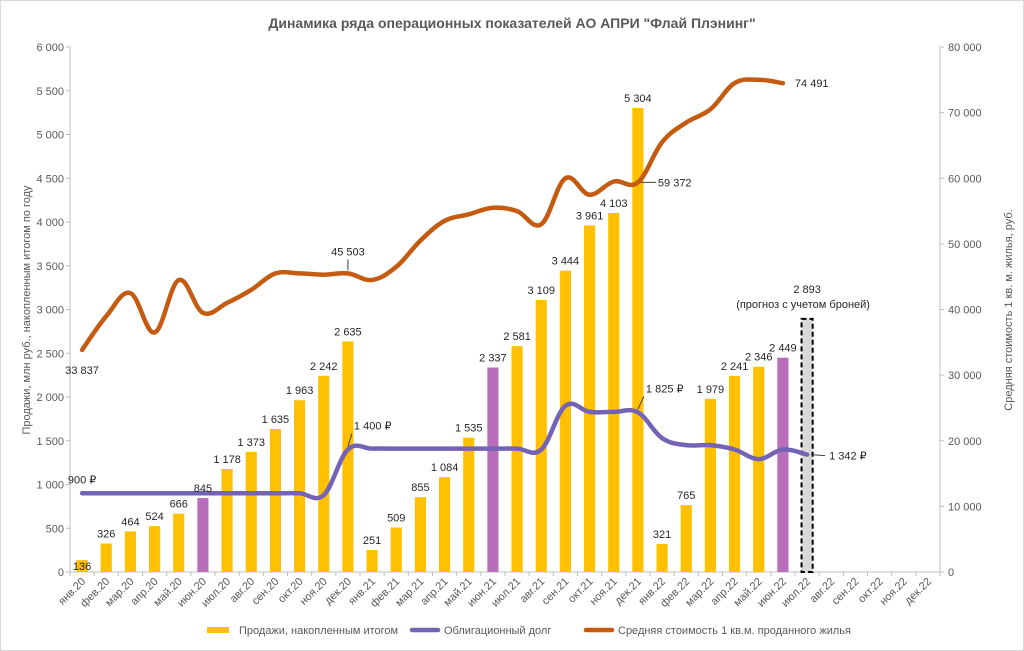 The image size is (1024, 651). I want to click on y-left-tick-label: 0, so click(61, 573).